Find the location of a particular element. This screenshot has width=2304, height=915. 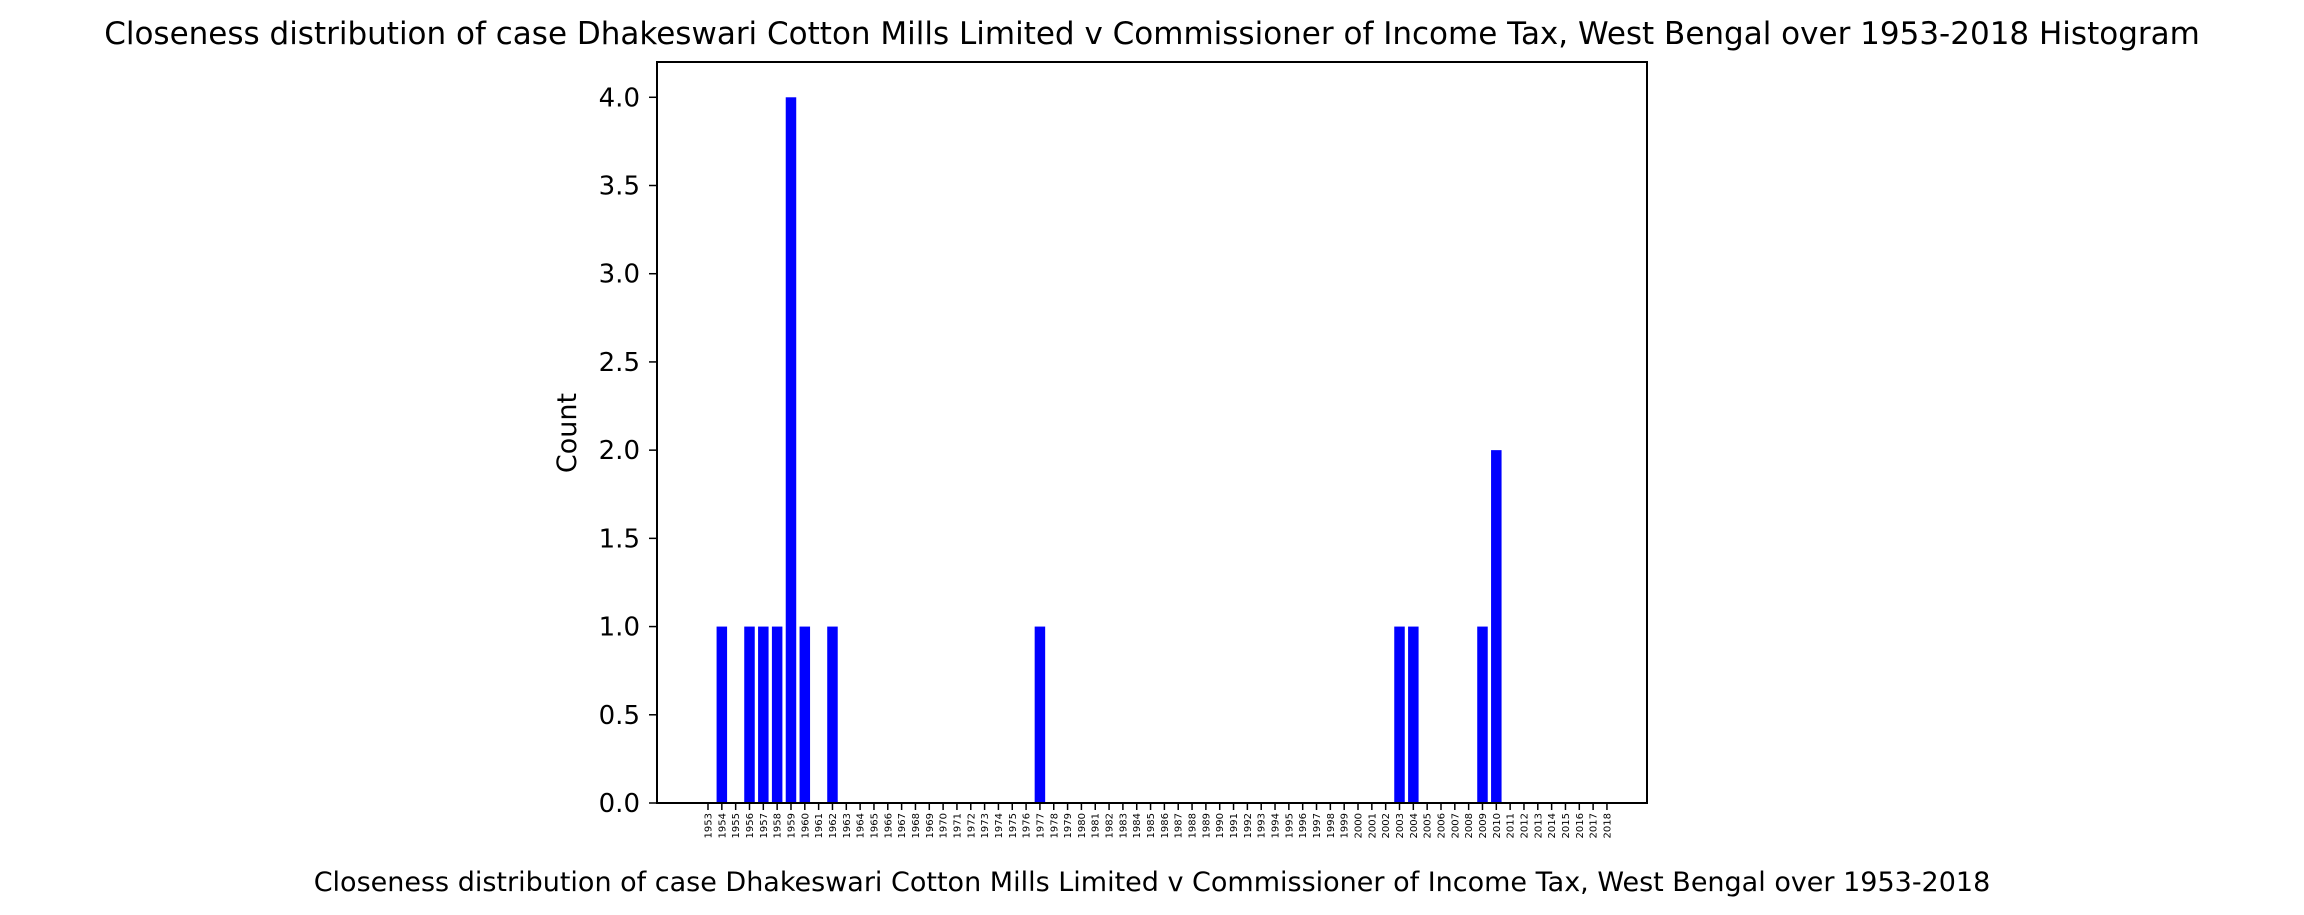

bar-1962 is located at coordinates (832, 714).